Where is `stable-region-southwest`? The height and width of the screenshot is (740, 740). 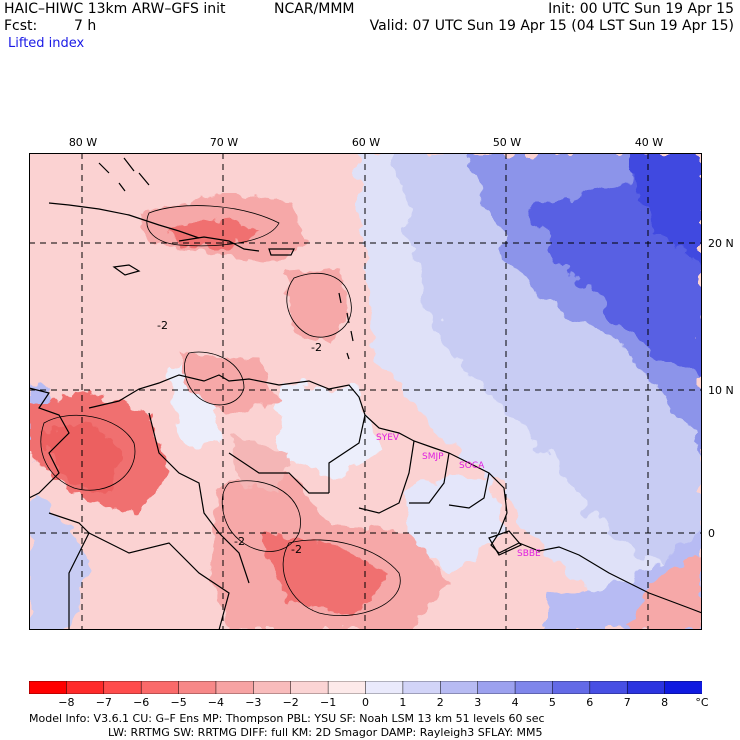
stable-region-southwest is located at coordinates (59, 561).